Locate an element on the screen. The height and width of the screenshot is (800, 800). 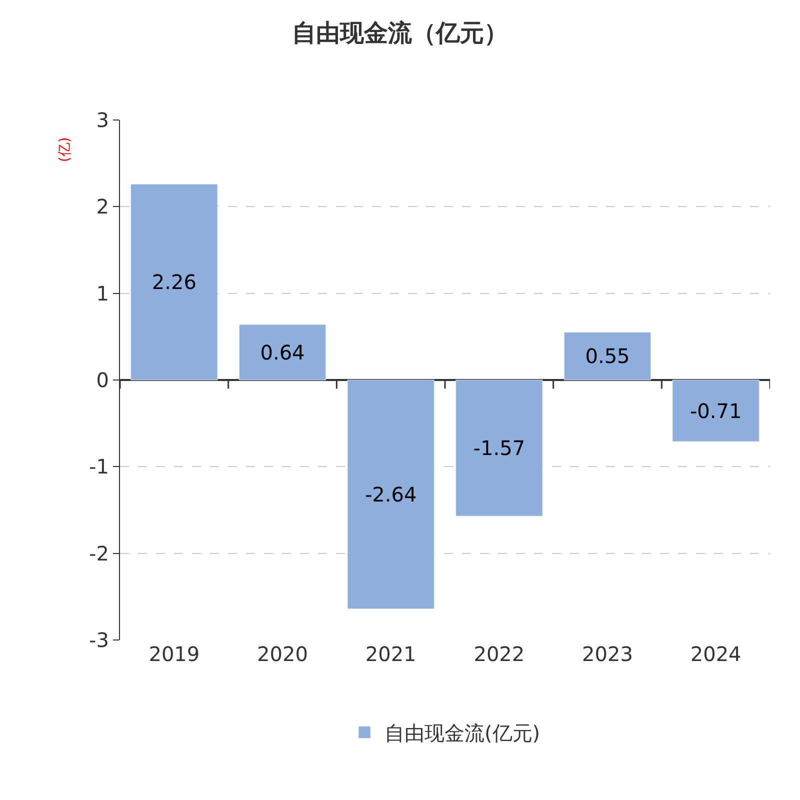
data-label: -1.57 is located at coordinates (499, 448).